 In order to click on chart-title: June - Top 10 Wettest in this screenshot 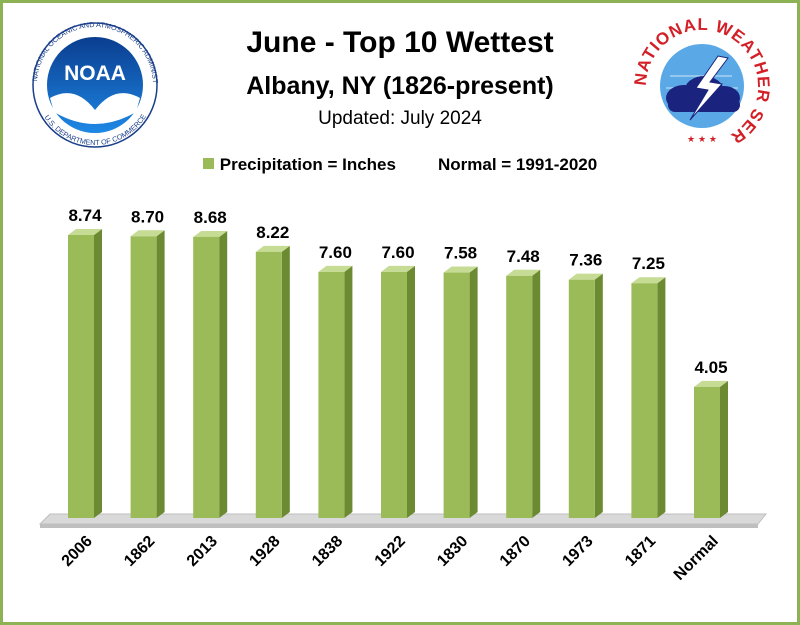, I will do `click(400, 42)`.